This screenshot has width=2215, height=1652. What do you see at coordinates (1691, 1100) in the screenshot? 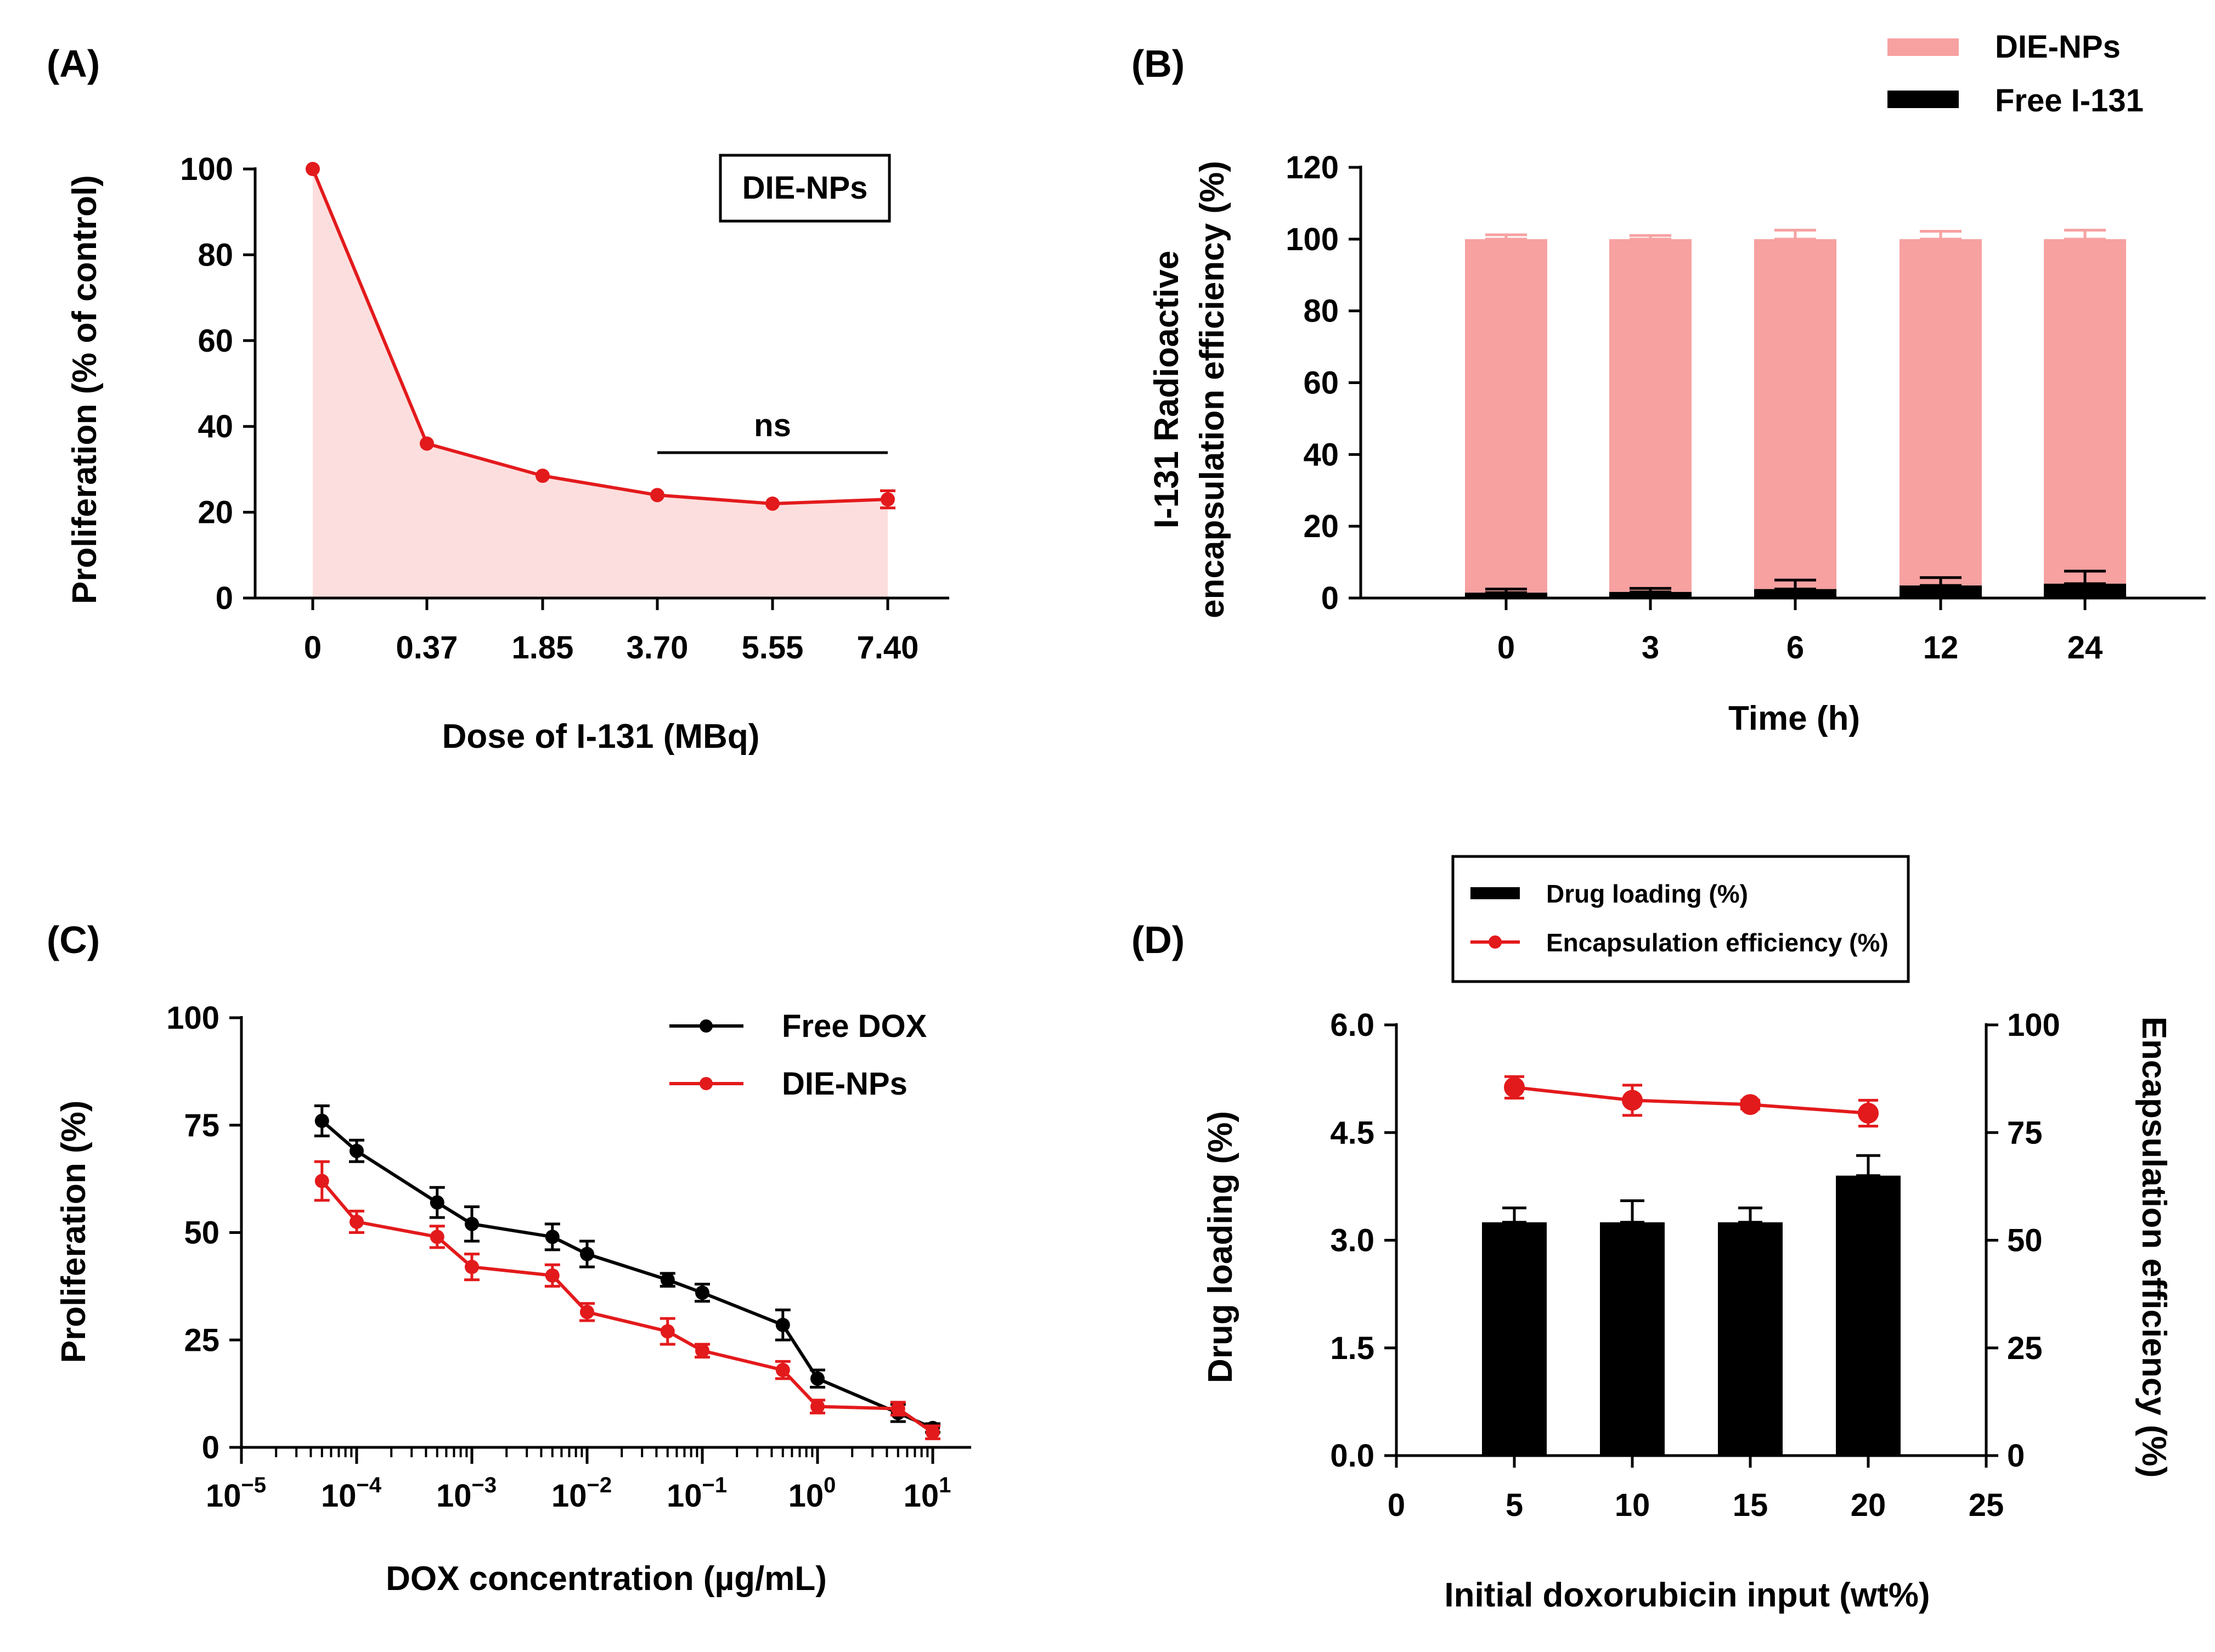
I see `panel-d-ee-line` at bounding box center [1691, 1100].